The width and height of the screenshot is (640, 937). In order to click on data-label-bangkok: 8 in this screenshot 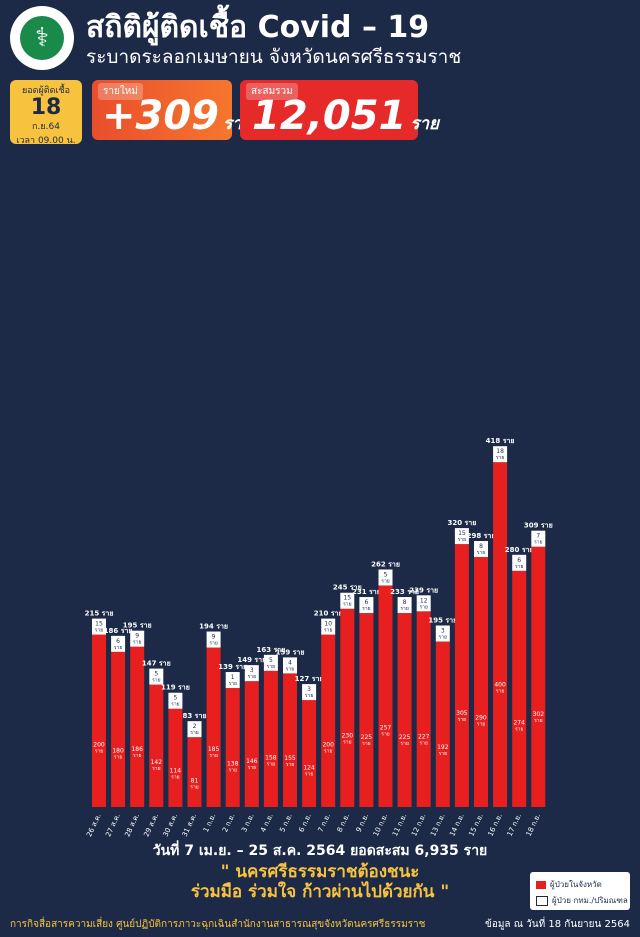, I will do `click(405, 602)`.